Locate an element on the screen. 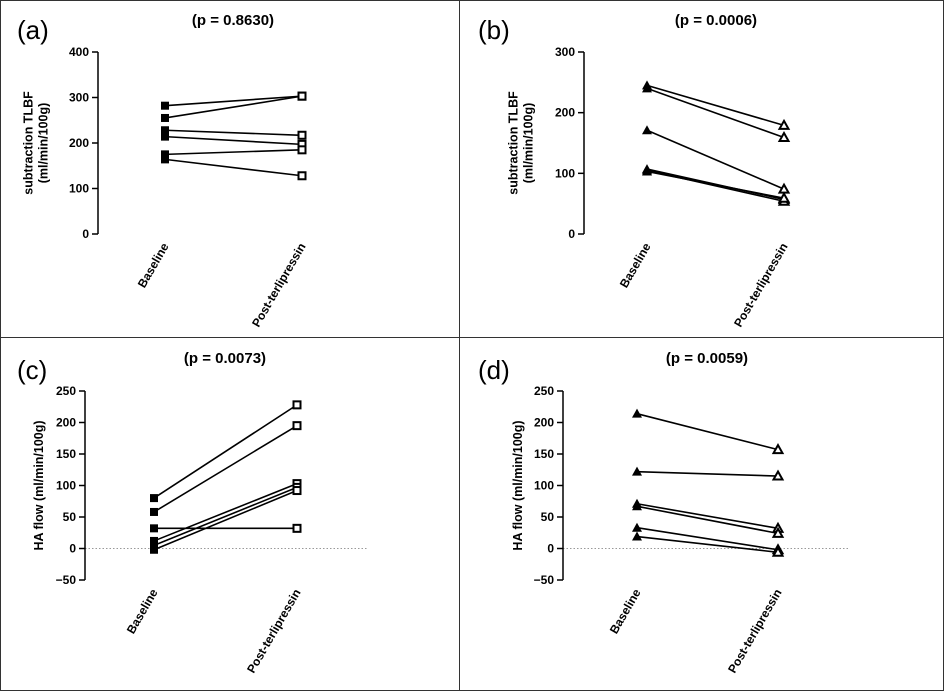 The height and width of the screenshot is (691, 944). chart-title: (p = 0.8630) is located at coordinates (233, 20).